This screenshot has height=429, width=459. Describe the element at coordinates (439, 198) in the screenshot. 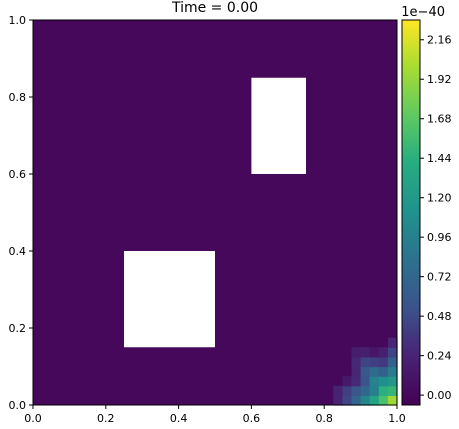

I see `colorbar-tick-label: 1.20` at that location.